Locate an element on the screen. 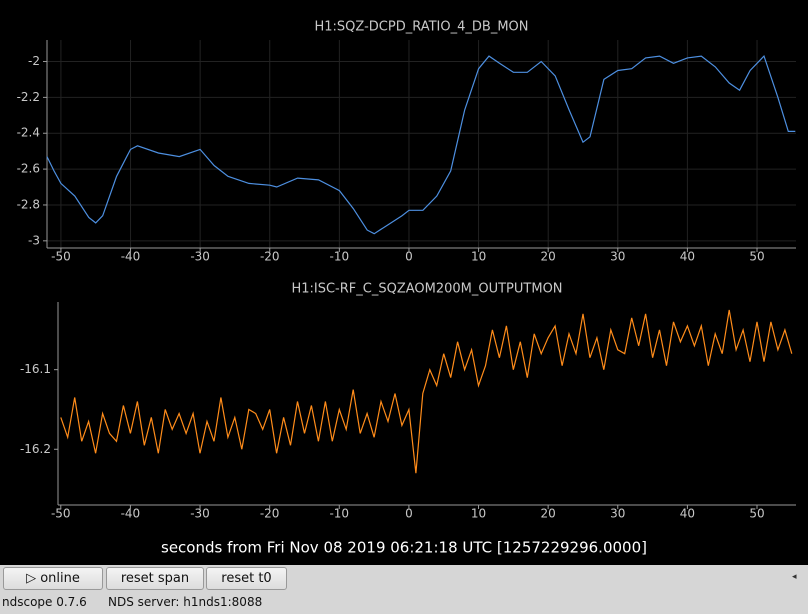 The height and width of the screenshot is (614, 808). scroll-arrow: ◂ is located at coordinates (794, 577).